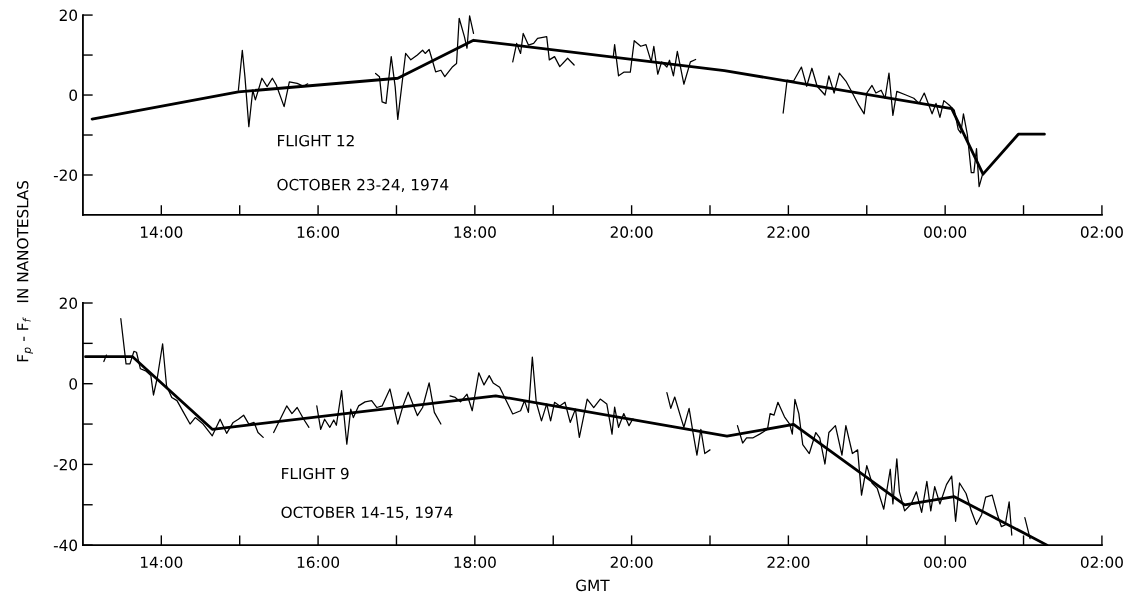  Describe the element at coordinates (363, 185) in the screenshot. I see `annotation: OCTOBER 23-24, 1974` at that location.